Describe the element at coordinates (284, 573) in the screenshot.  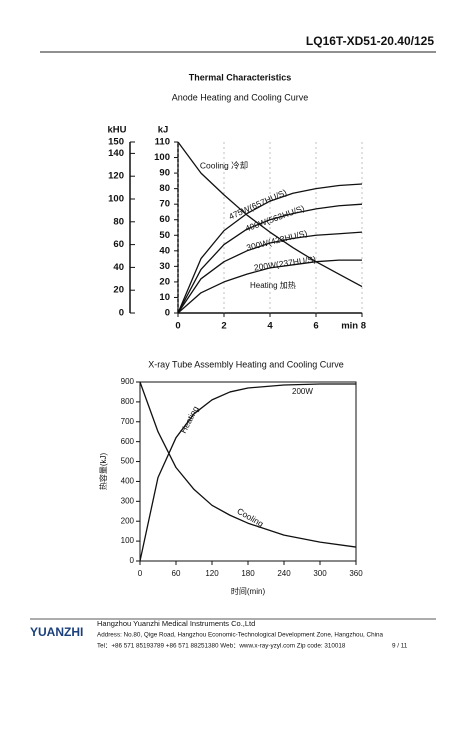
I see `x-tick-label: 240` at that location.